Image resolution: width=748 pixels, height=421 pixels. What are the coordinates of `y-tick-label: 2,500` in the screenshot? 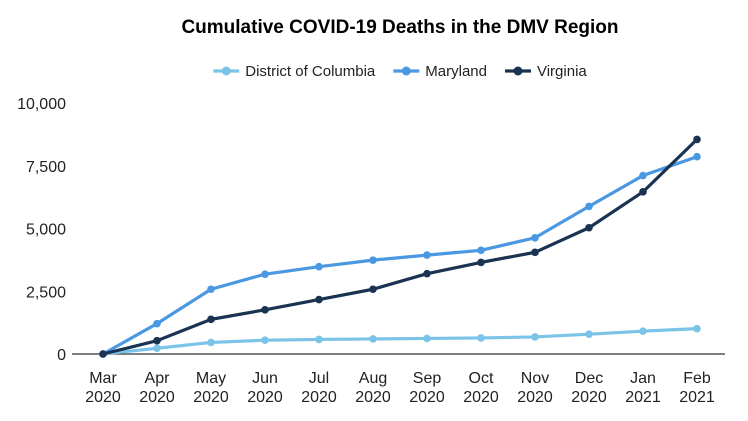 It's located at (46, 292).